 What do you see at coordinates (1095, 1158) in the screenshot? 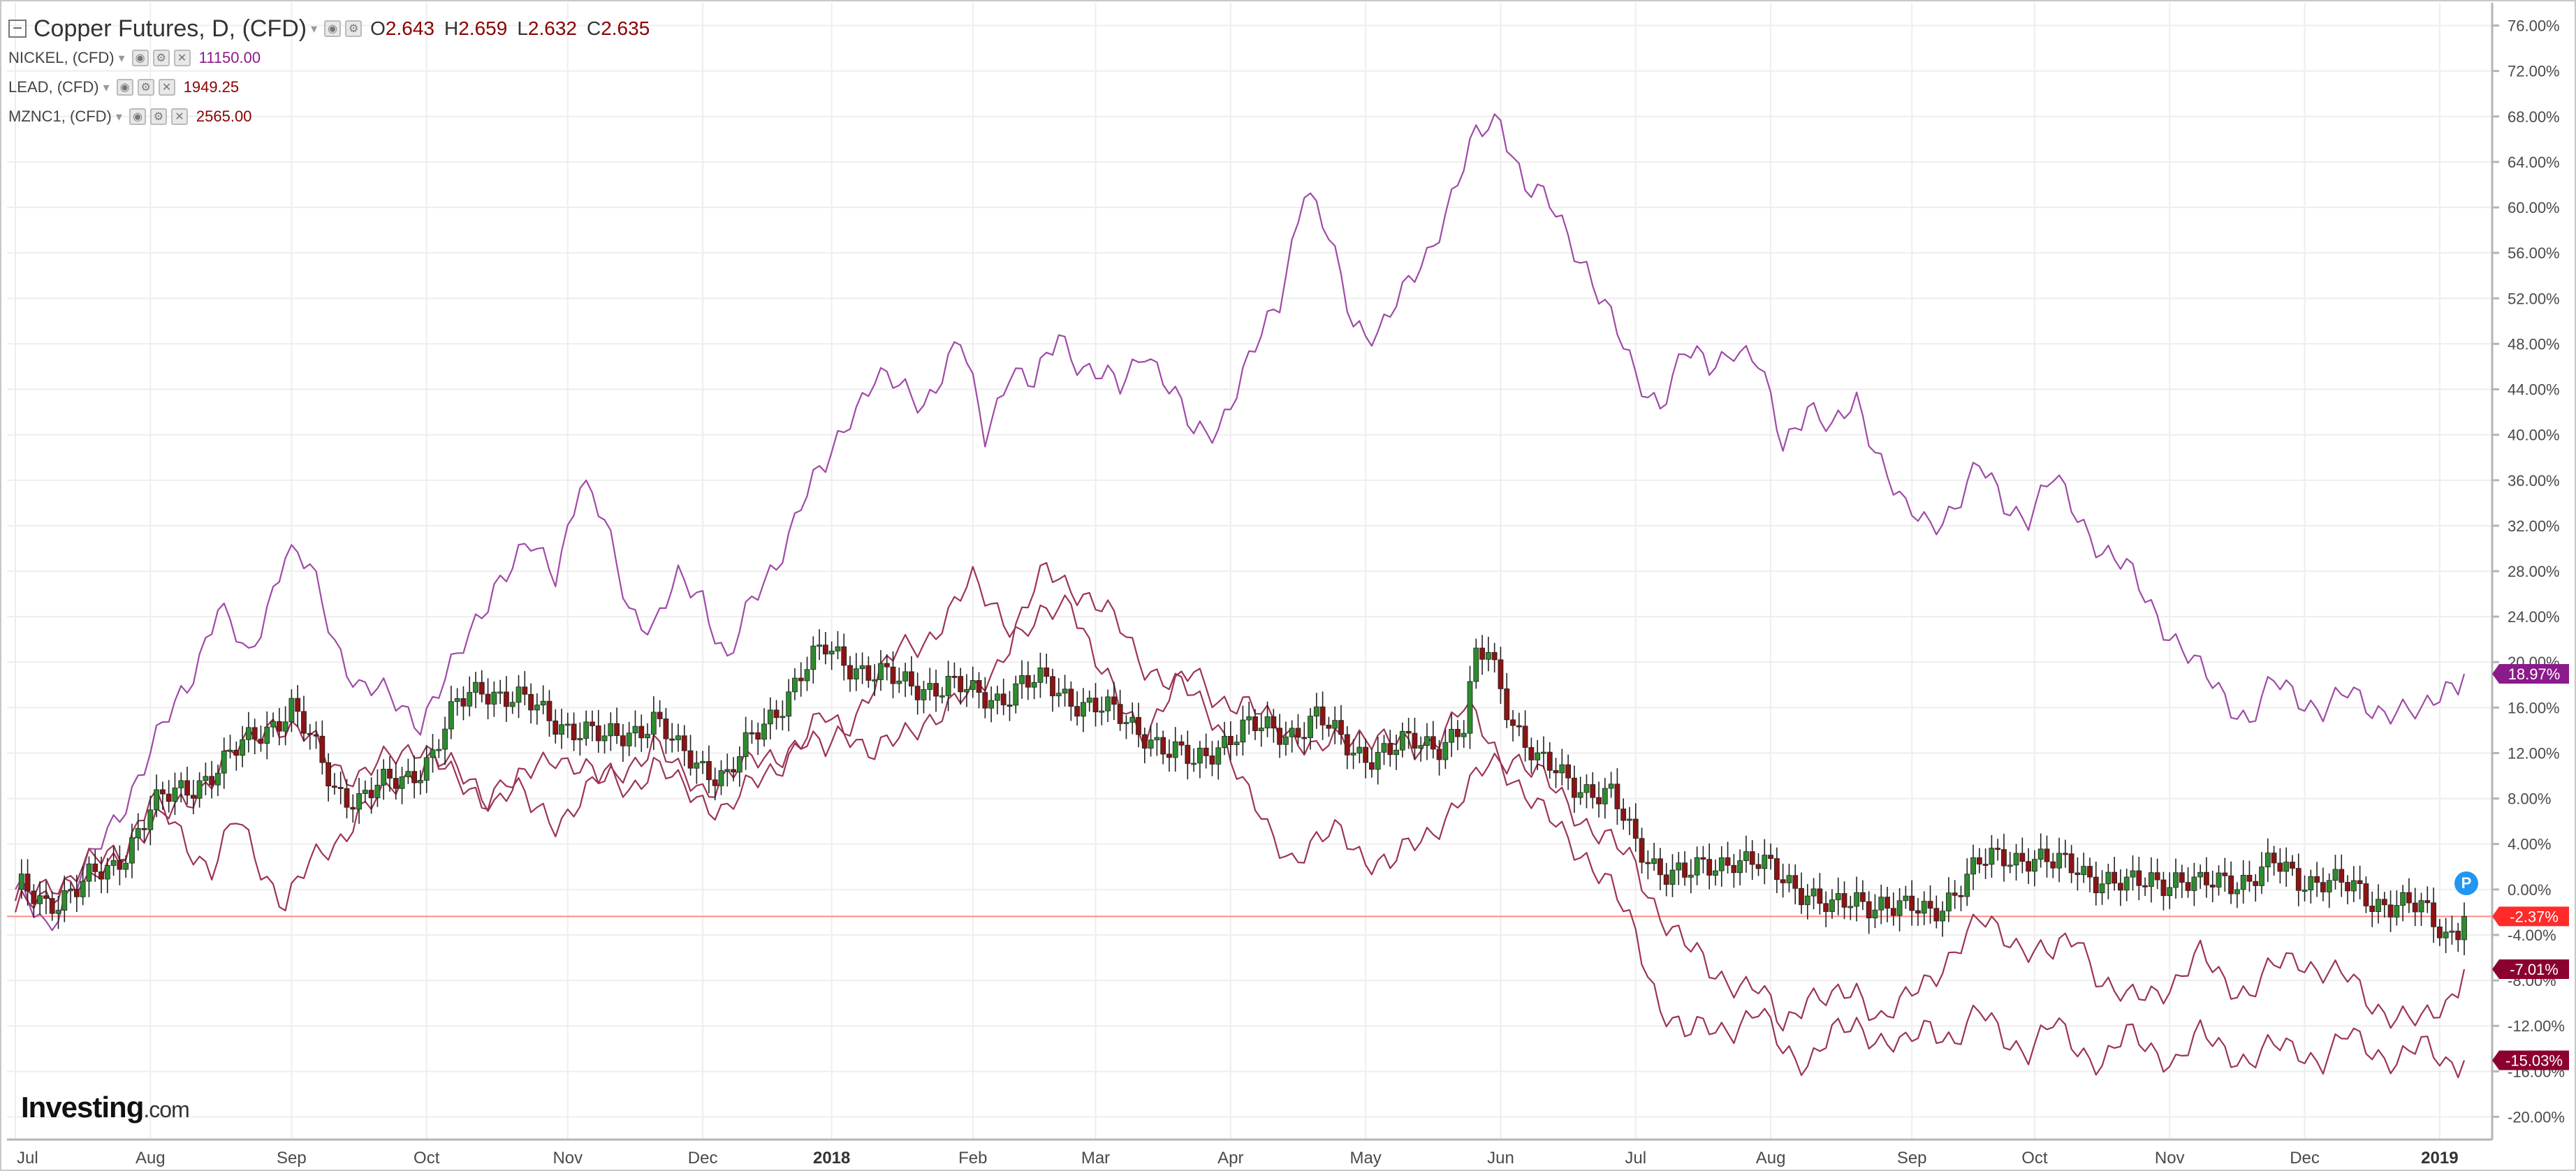
I see `x-tick-label: Mar` at bounding box center [1095, 1158].